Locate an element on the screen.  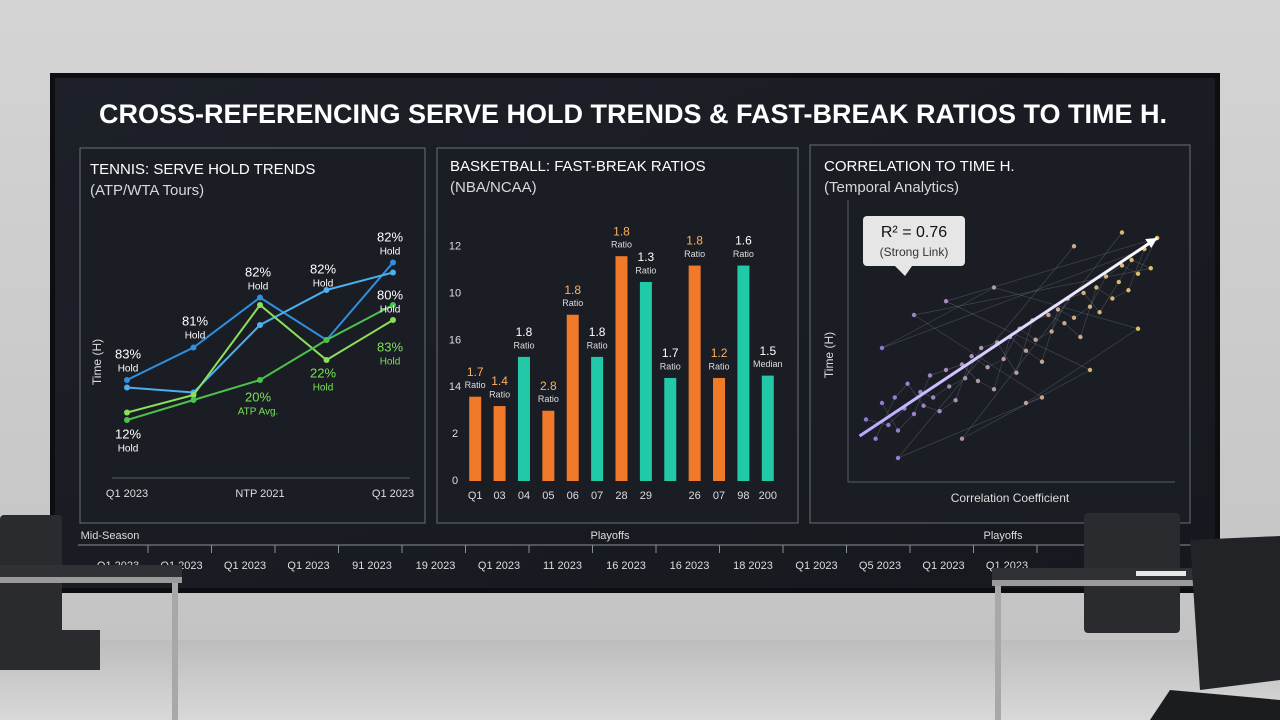
annotation-sub: ATP Avg. is located at coordinates (258, 412).